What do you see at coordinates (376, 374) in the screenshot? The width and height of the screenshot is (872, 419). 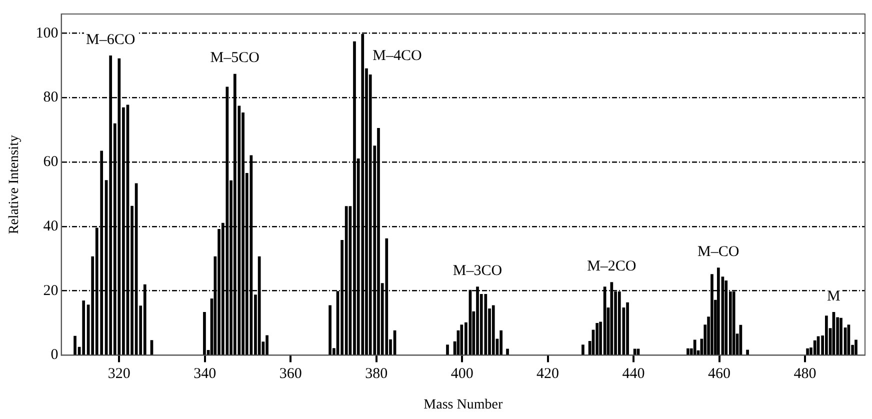 I see `x-tick-label: 380` at bounding box center [376, 374].